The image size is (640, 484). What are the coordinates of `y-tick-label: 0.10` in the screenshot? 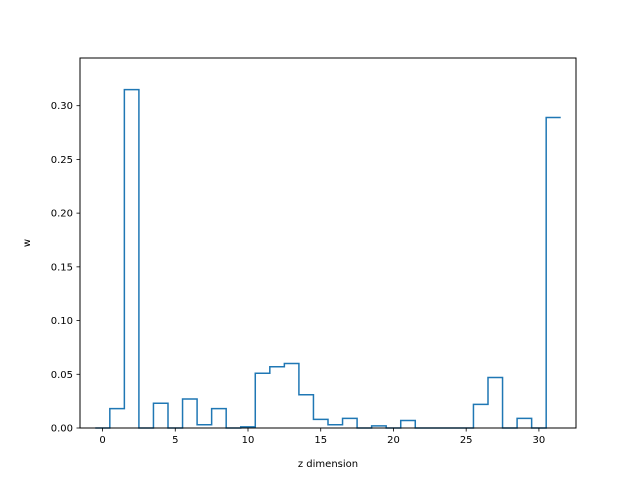 It's located at (62, 321).